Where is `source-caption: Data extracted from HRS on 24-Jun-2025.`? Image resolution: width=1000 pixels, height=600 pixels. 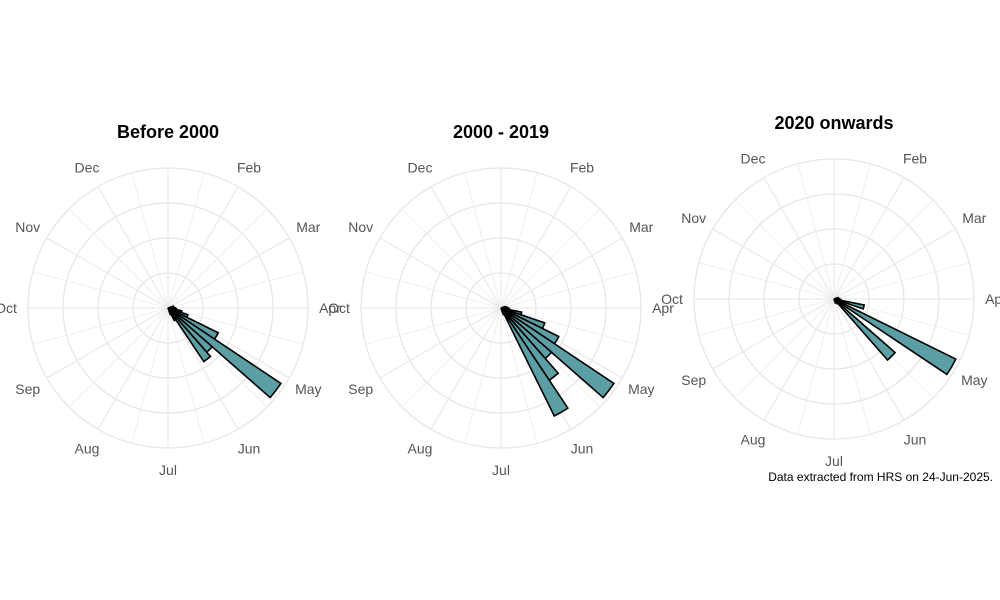 source-caption: Data extracted from HRS on 24-Jun-2025. is located at coordinates (880, 477).